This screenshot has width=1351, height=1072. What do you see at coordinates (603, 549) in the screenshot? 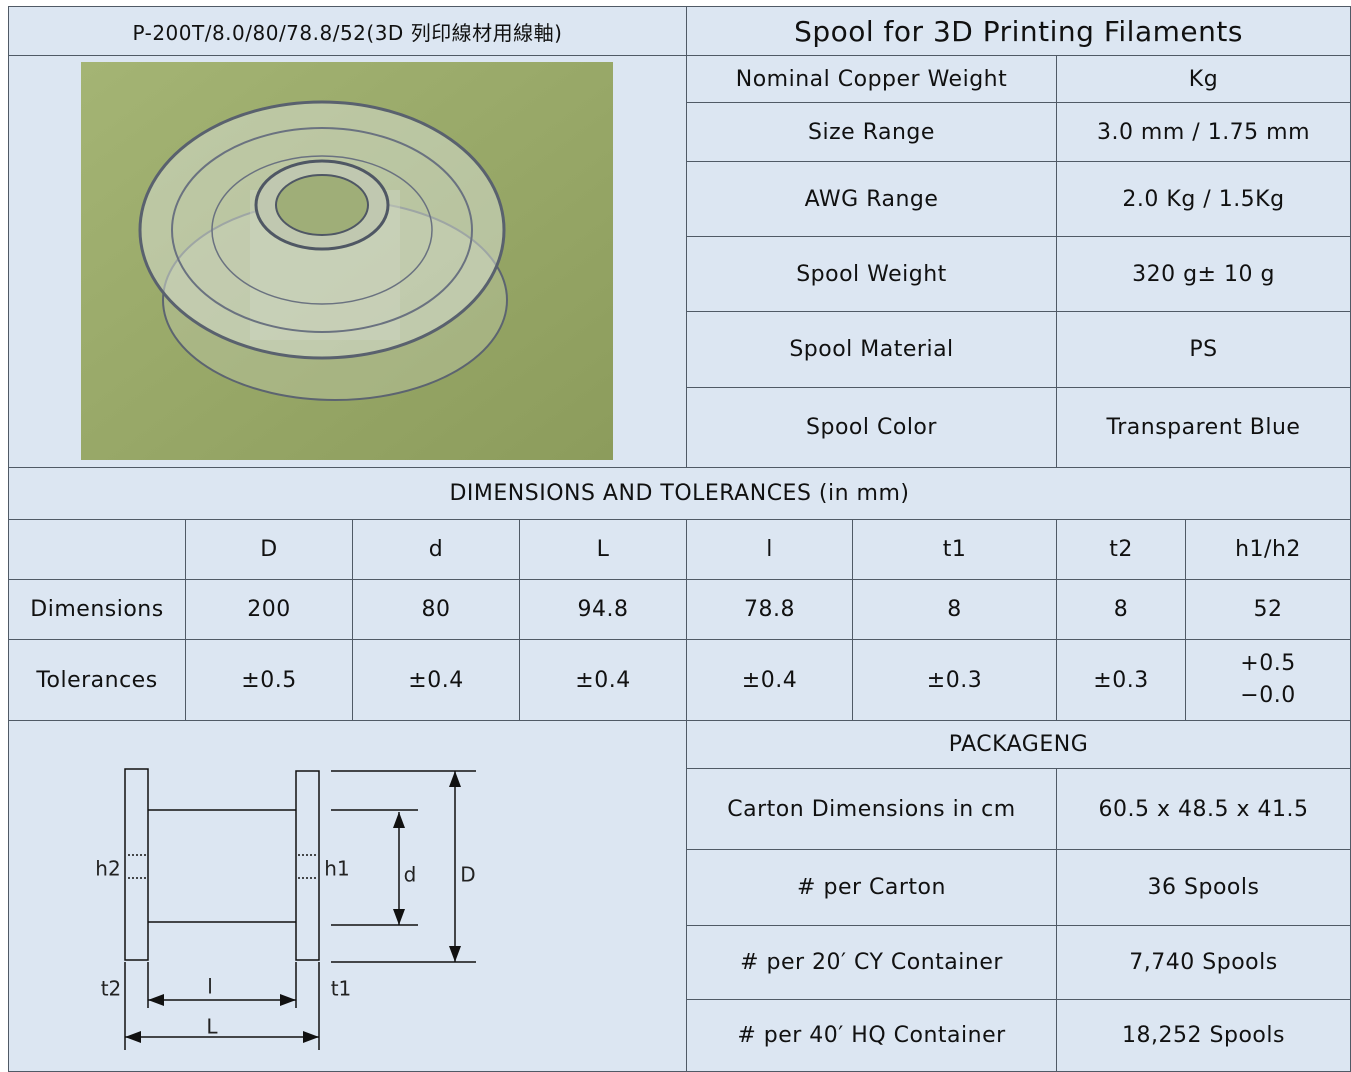
I see `column-header: L` at bounding box center [603, 549].